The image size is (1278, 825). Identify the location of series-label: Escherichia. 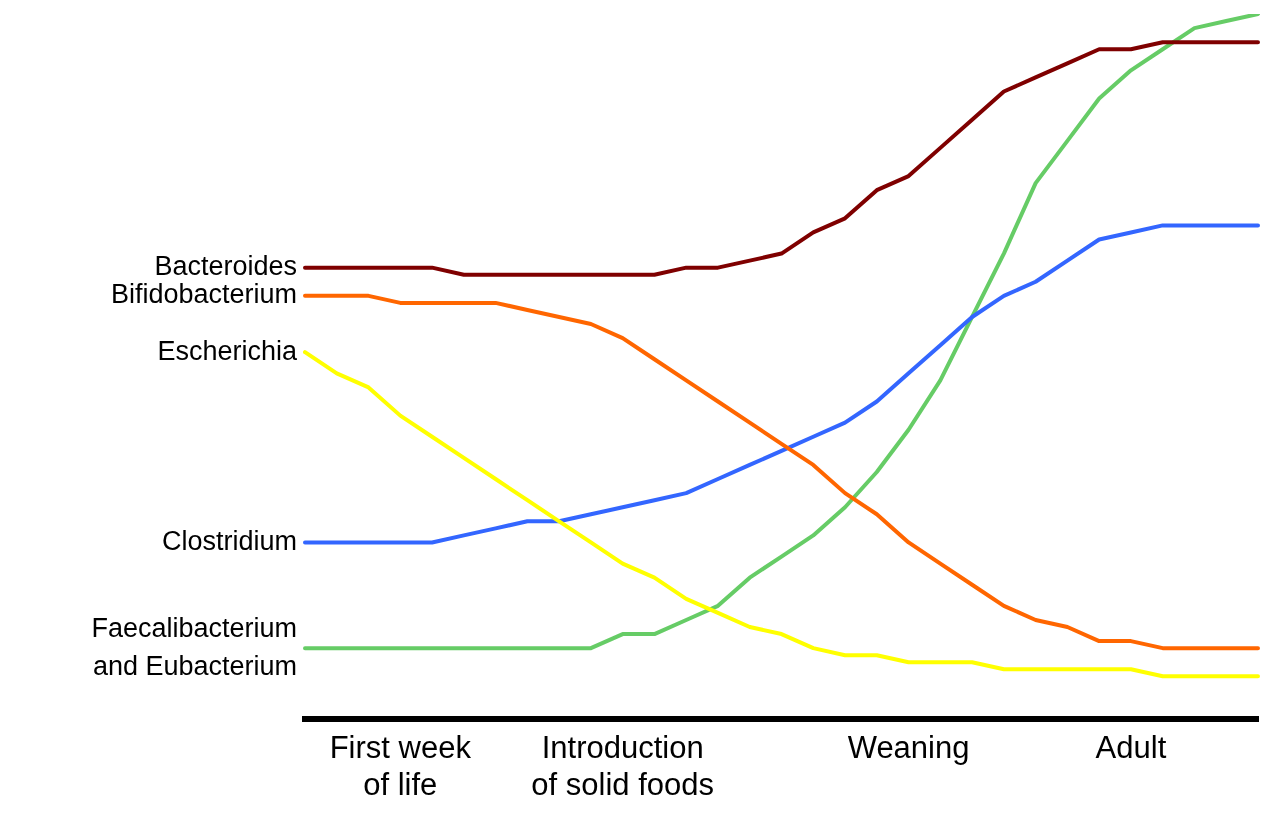
(227, 350).